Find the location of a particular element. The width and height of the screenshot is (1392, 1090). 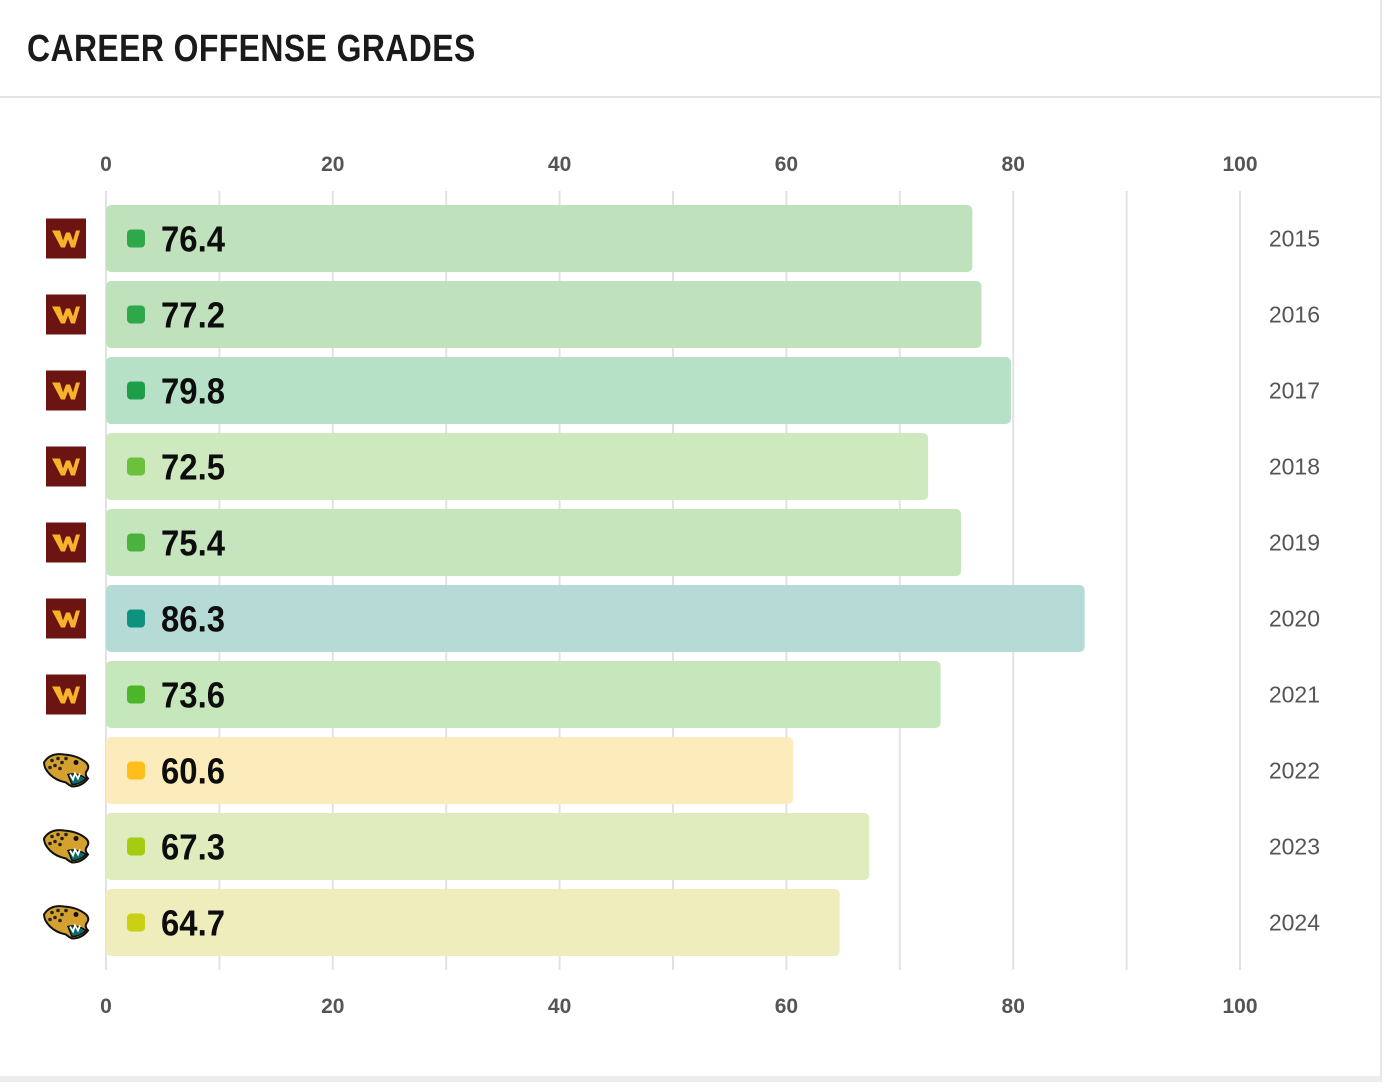

x-tick-label-top: 0 is located at coordinates (106, 164).